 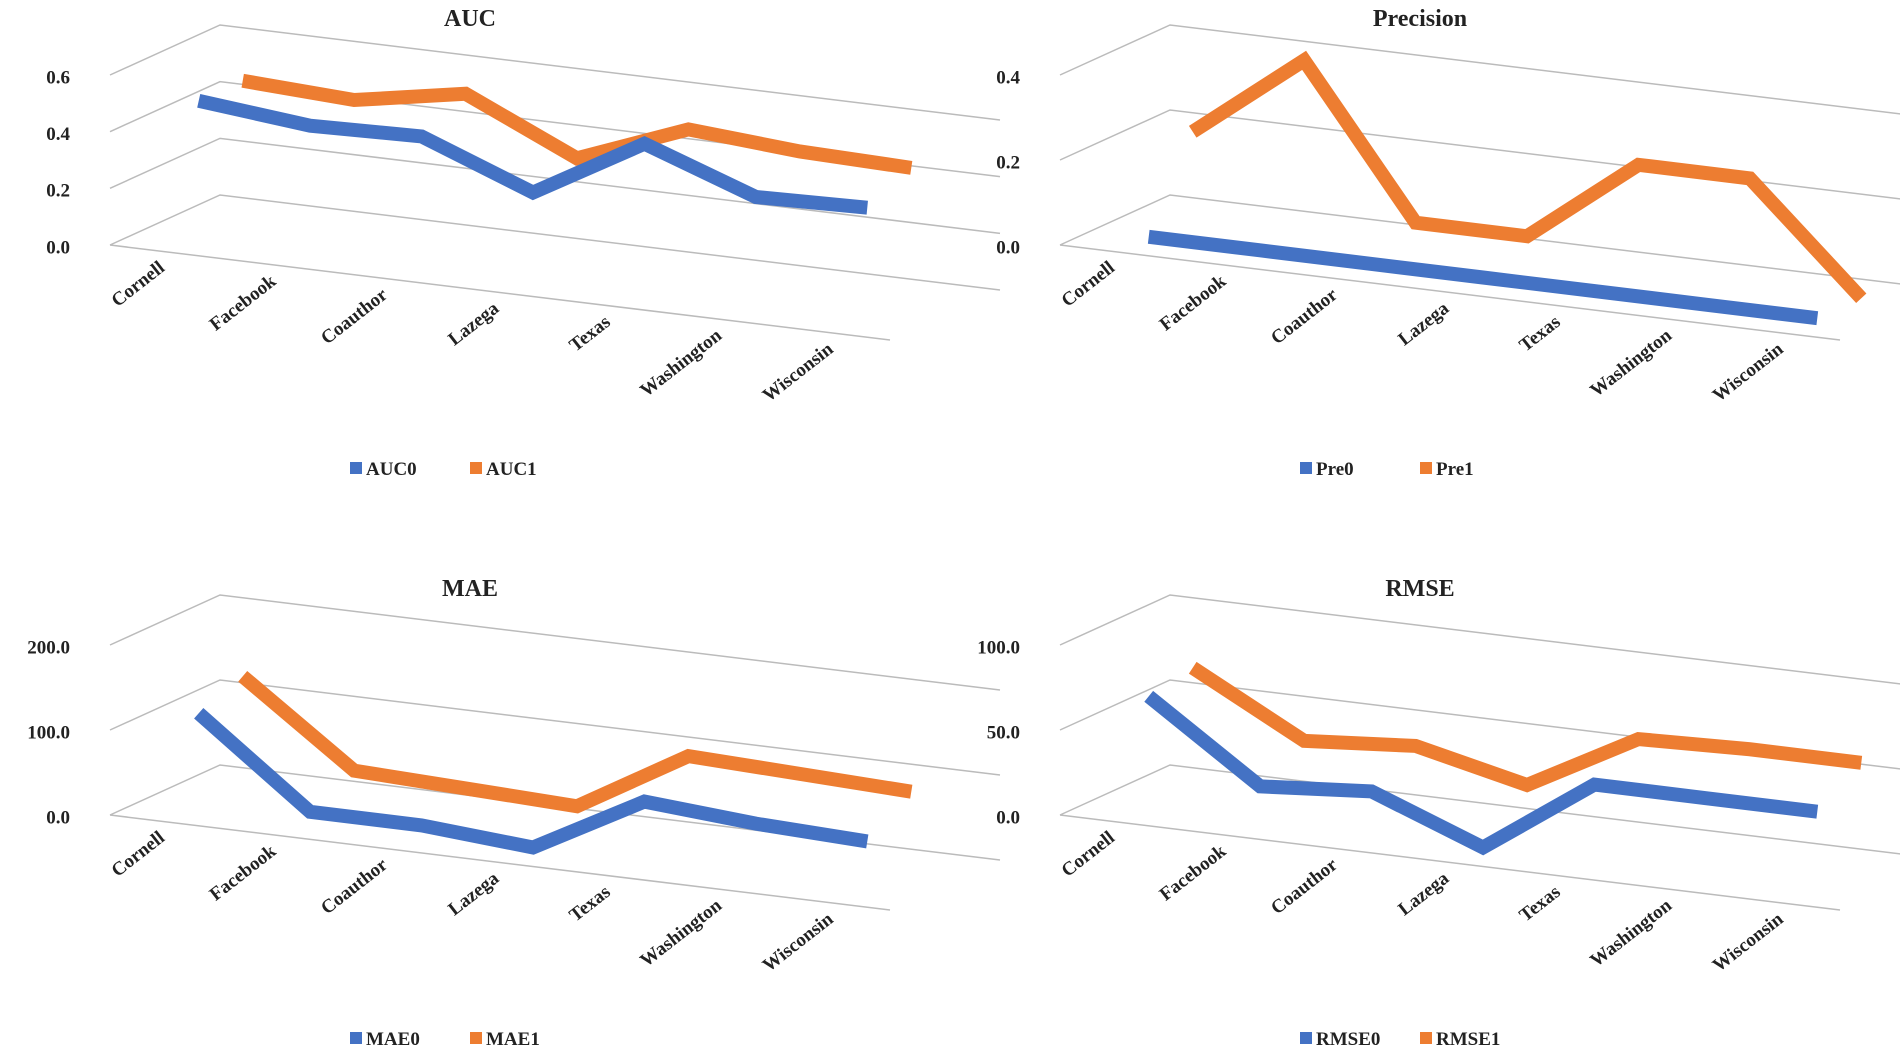 What do you see at coordinates (1455, 469) in the screenshot?
I see `legend-label: Pre1` at bounding box center [1455, 469].